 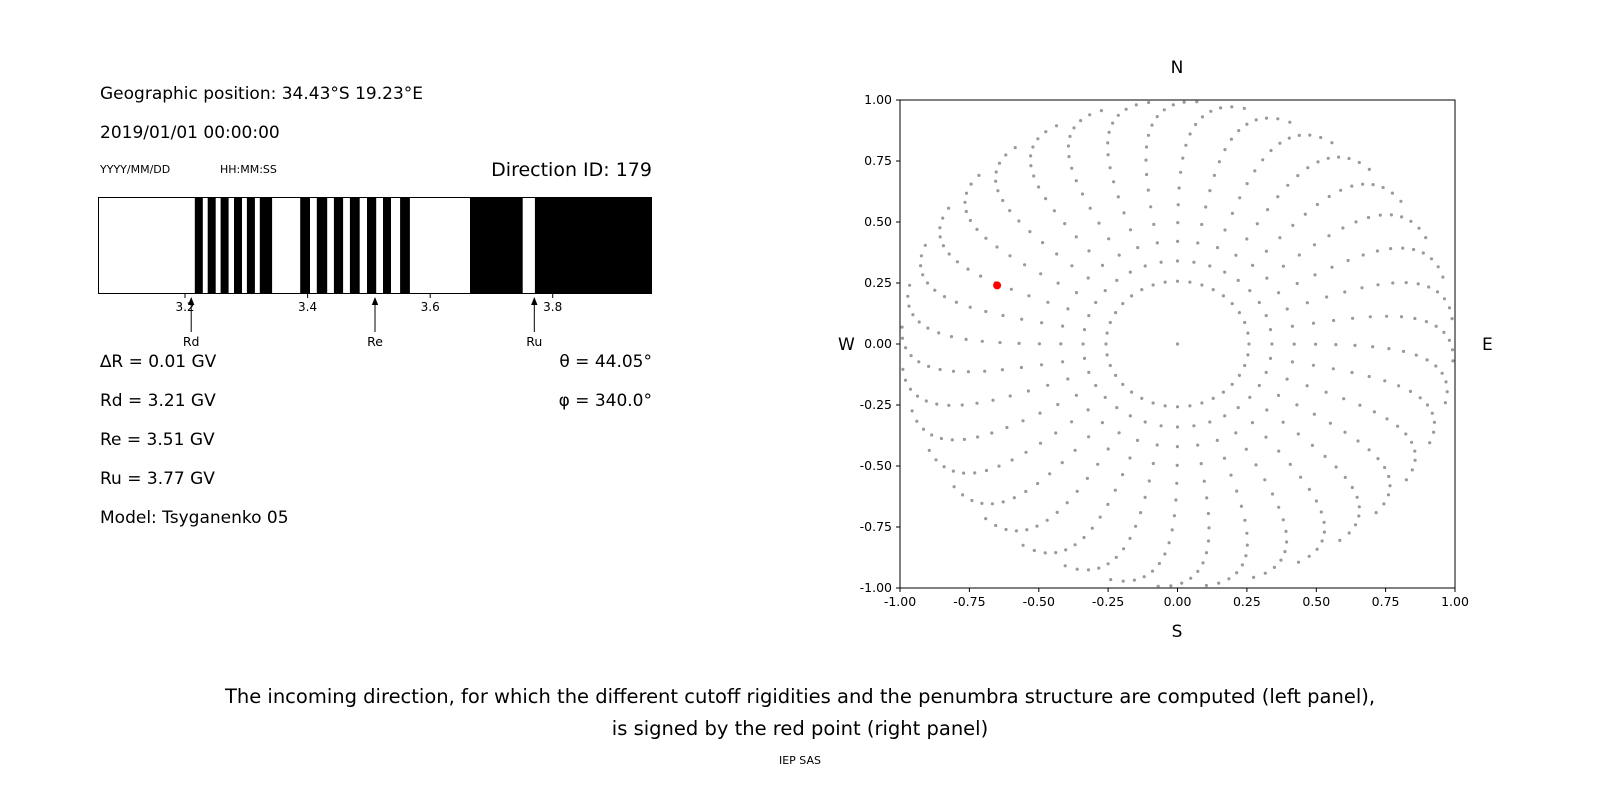 I want to click on param-row: Rd = 3.21 GV φ = 340.0°, so click(x=376, y=401).